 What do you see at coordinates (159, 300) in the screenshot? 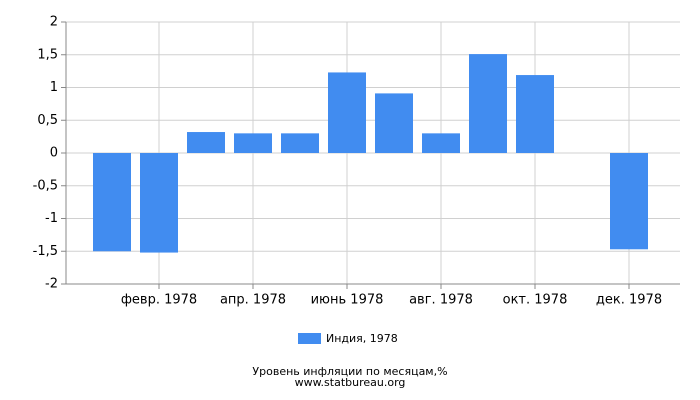
I see `x-tick-label: февр. 1978` at bounding box center [159, 300].